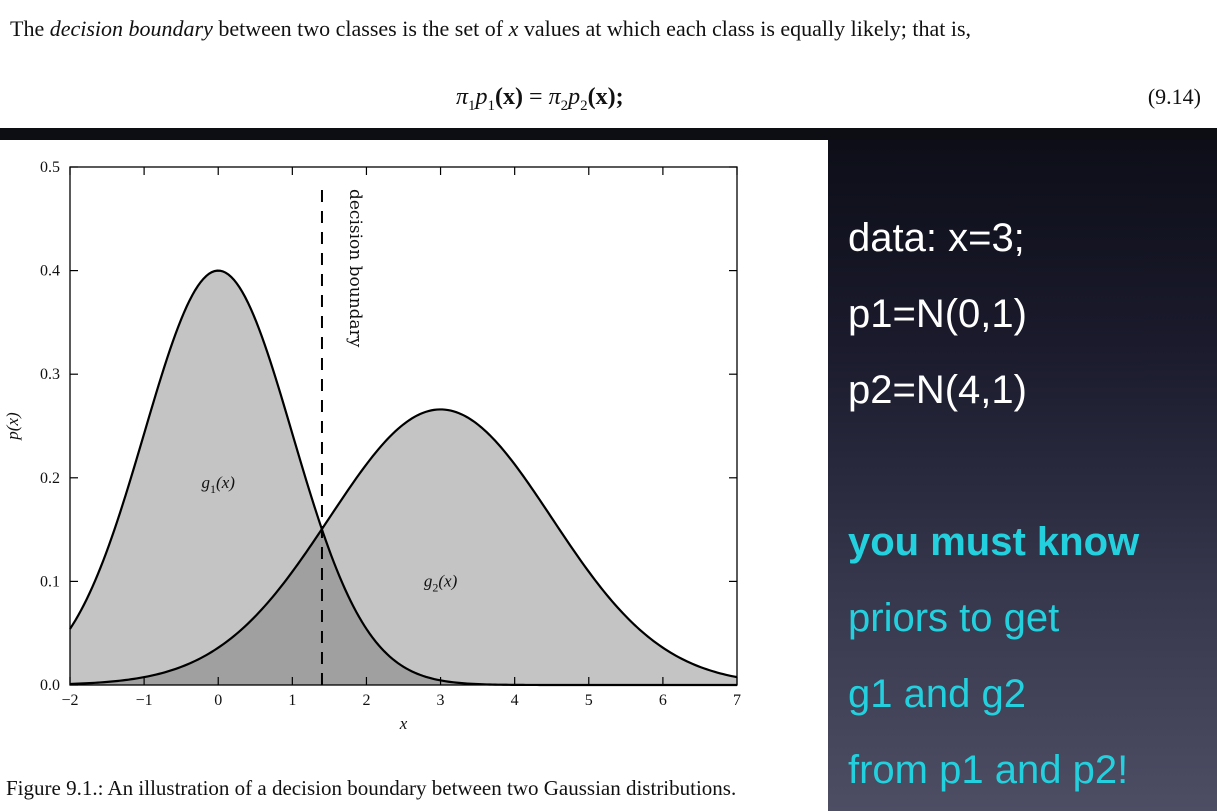 This screenshot has height=811, width=1217. Describe the element at coordinates (737, 700) in the screenshot. I see `x-tick-label: 7` at that location.